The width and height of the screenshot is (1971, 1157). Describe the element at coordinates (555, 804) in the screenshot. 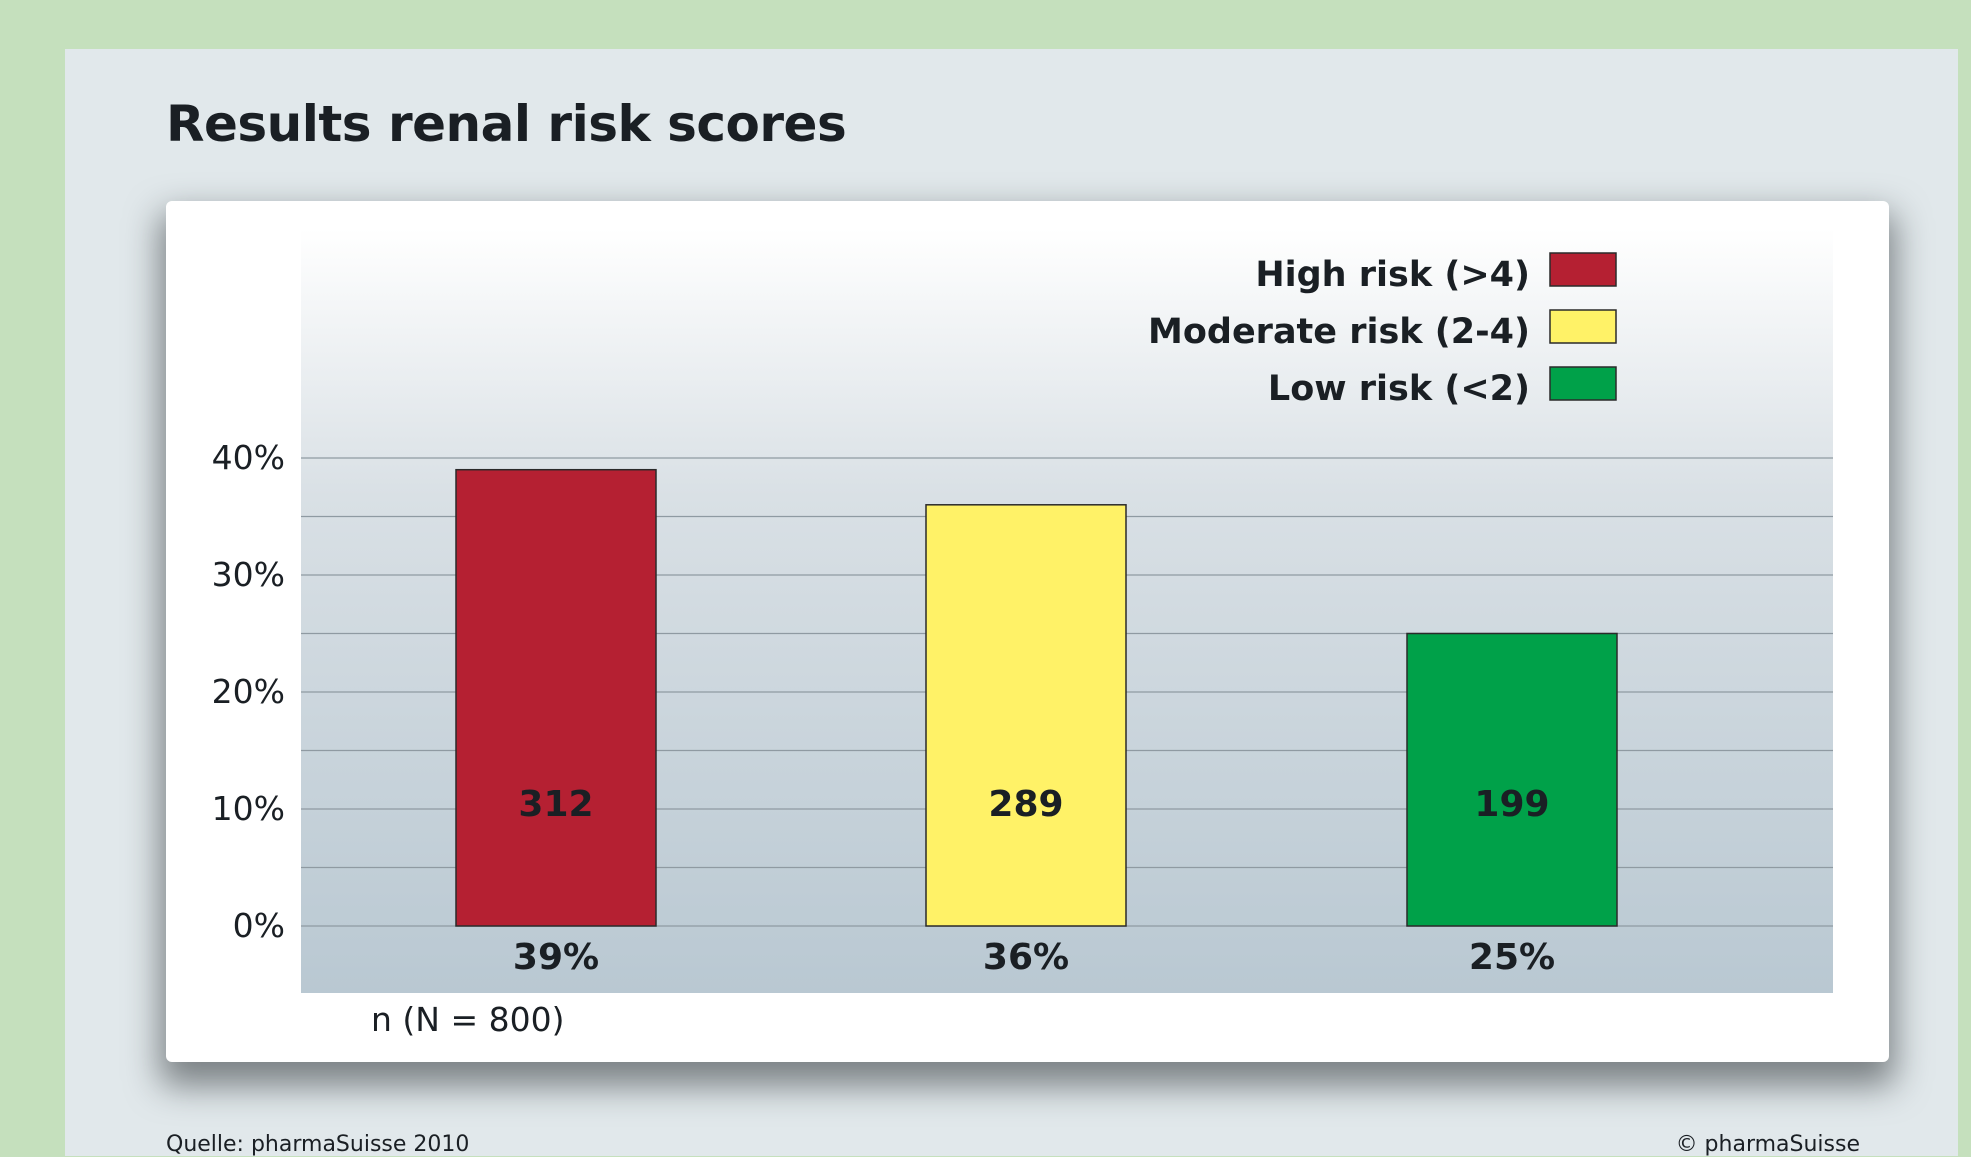

I see `bar-count-label: 312` at that location.